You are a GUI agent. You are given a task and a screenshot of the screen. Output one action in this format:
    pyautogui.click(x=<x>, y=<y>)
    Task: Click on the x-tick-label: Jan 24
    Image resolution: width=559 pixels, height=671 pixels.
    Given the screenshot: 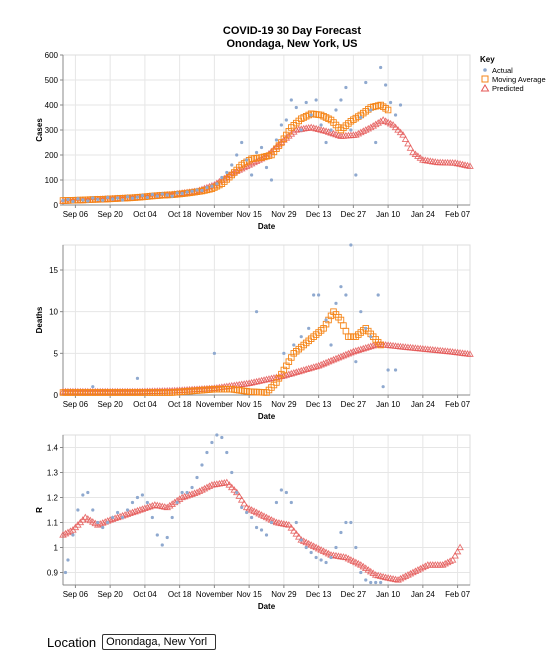 What is the action you would take?
    pyautogui.click(x=423, y=214)
    